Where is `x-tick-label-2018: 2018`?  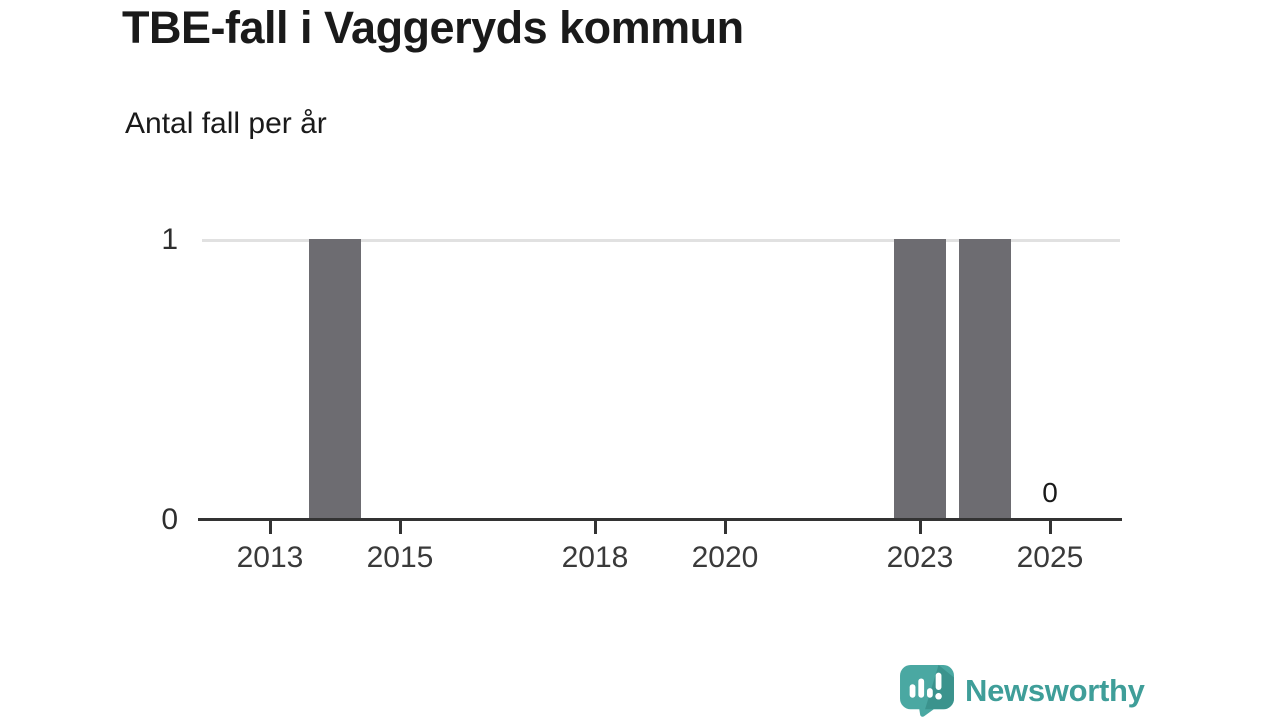 x-tick-label-2018: 2018 is located at coordinates (595, 557).